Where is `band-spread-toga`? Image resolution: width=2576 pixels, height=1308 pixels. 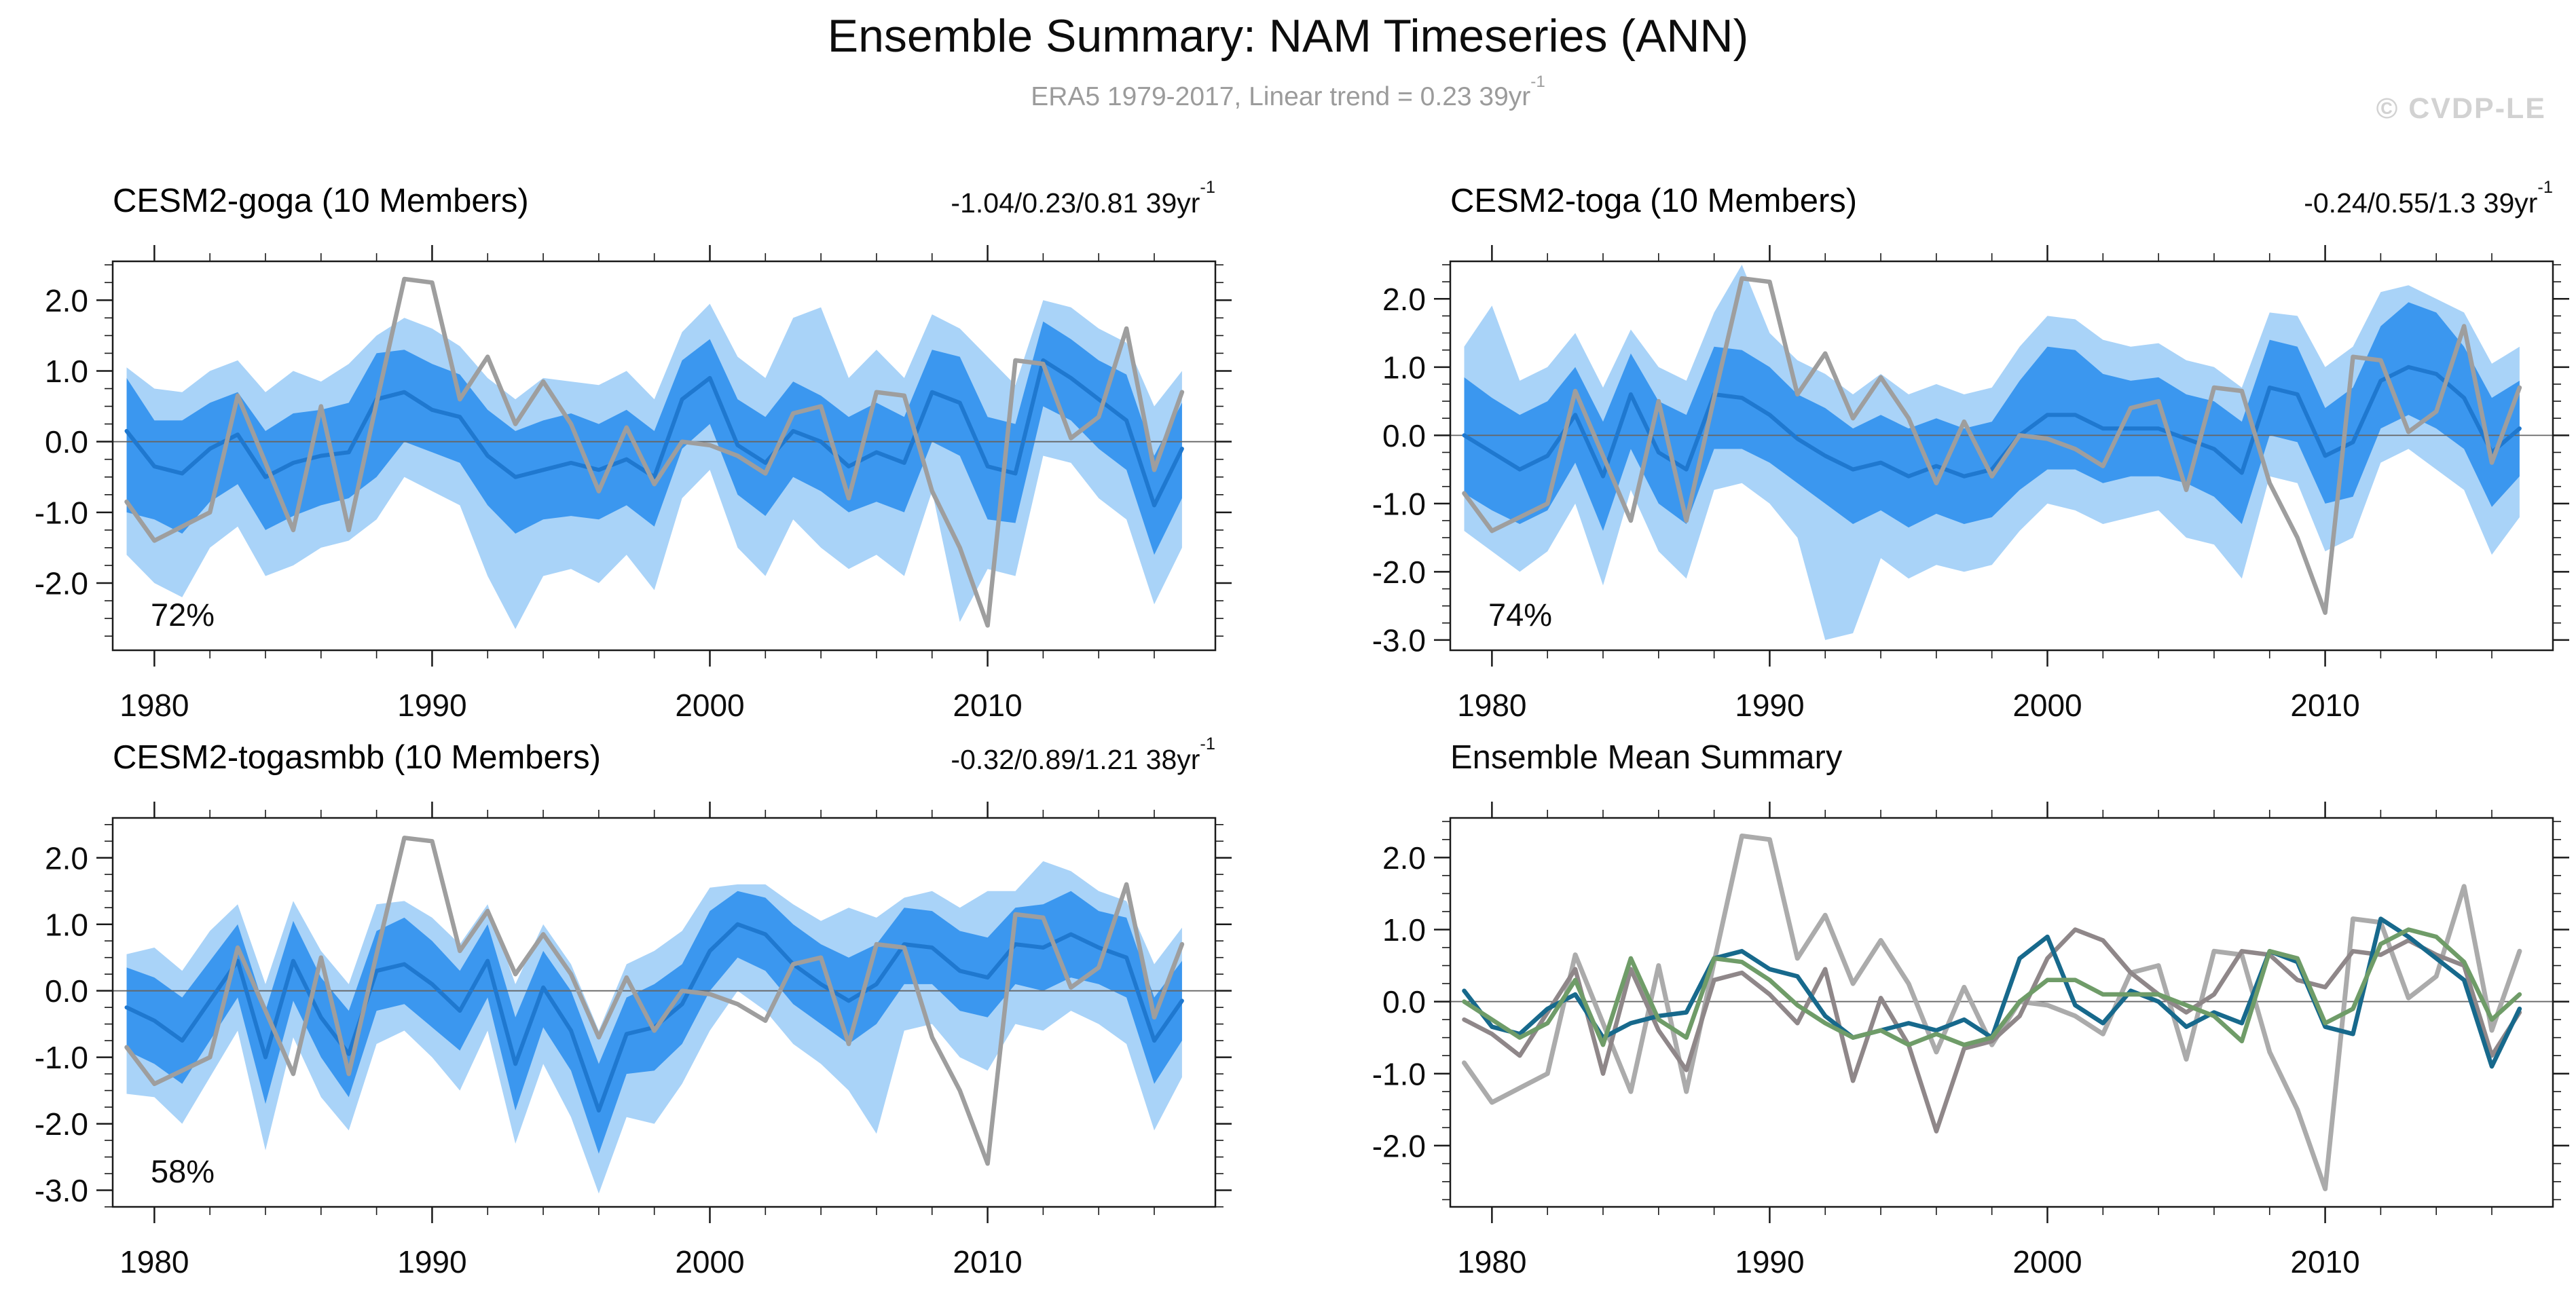
band-spread-toga is located at coordinates (1992, 416).